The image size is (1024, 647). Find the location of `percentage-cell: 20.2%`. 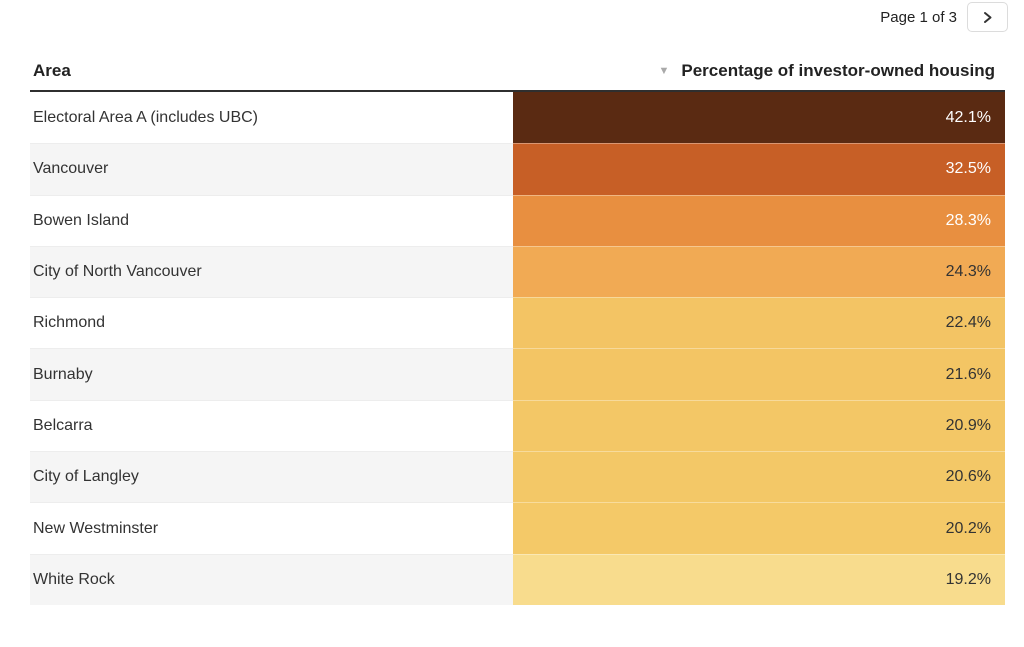

percentage-cell: 20.2% is located at coordinates (759, 528).